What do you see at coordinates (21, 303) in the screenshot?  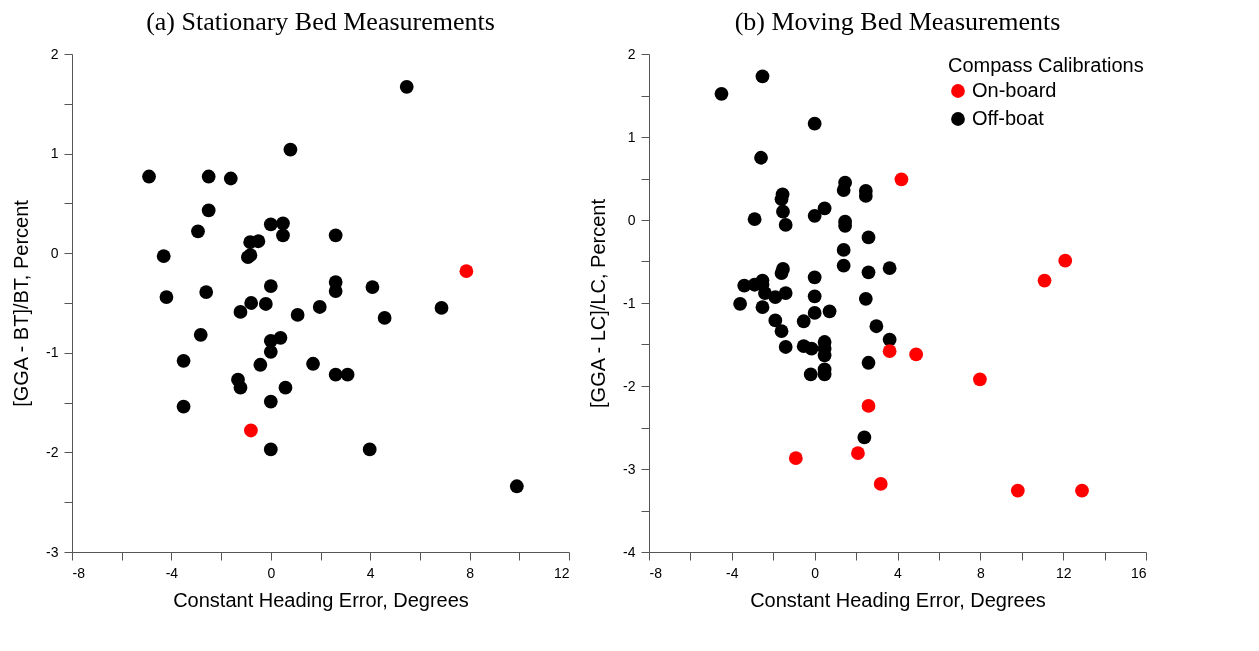 I see `y-axis-title: [GGA - BT]/BT, Percent` at bounding box center [21, 303].